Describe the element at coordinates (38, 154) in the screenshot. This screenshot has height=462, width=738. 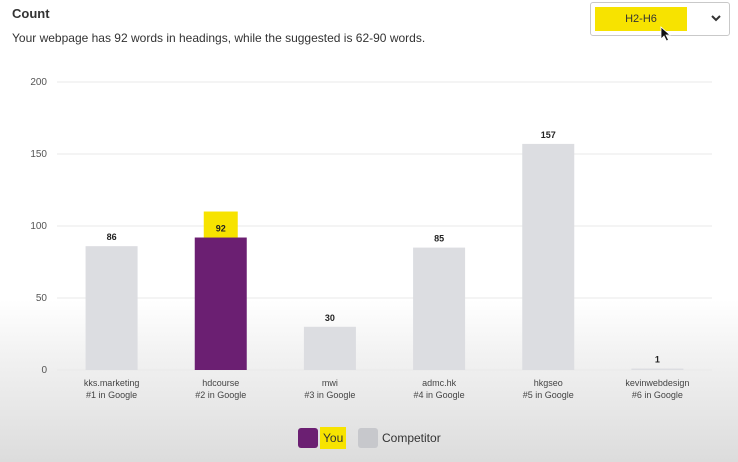
I see `y-tick-label: 150` at that location.